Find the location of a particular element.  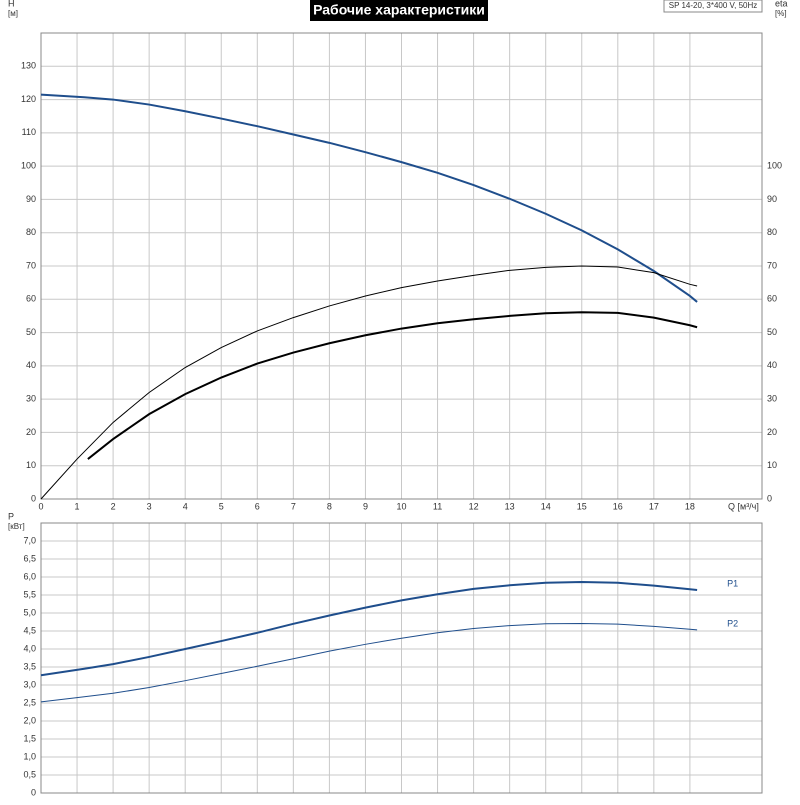

x-tick-label: 18 is located at coordinates (690, 506).